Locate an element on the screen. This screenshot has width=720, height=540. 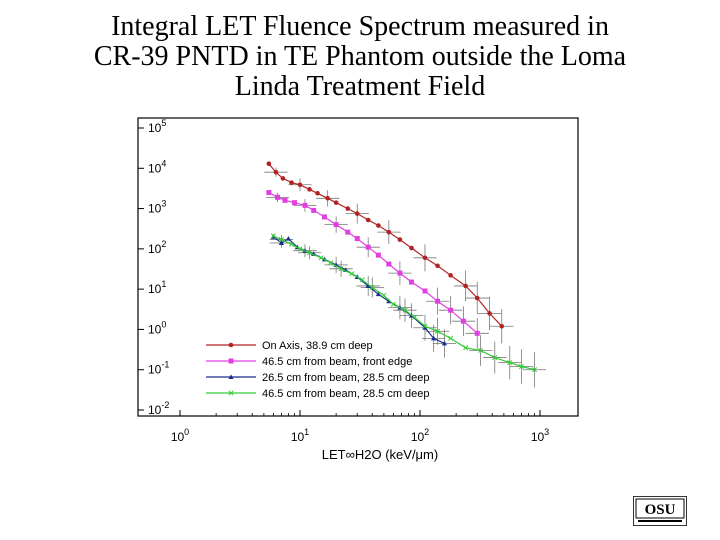
osu-logo: OSU is located at coordinates (660, 511).